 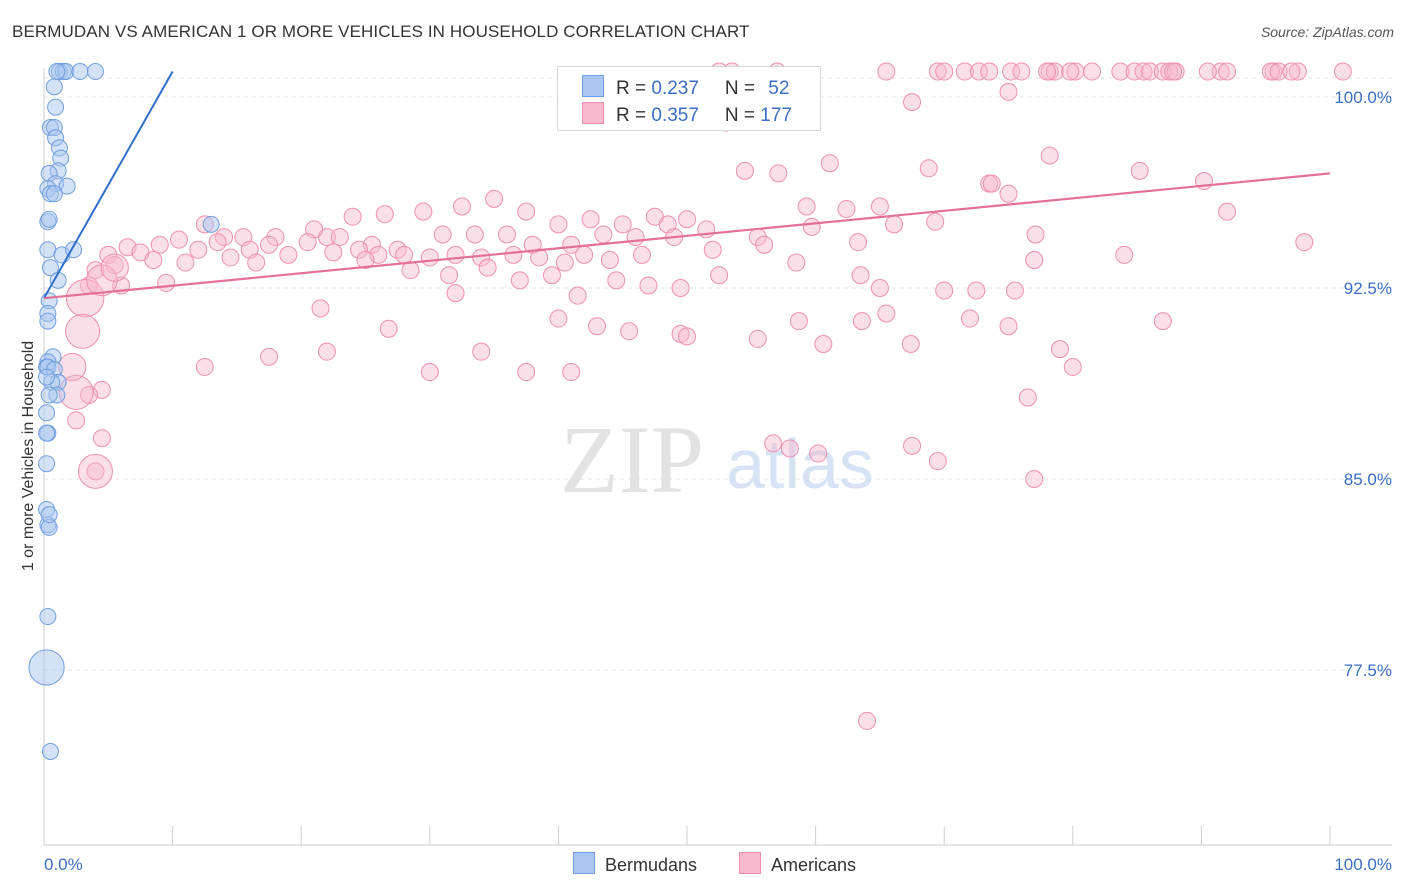 I want to click on stats-legend: R = 0.237 N = 52 R = 0.357 N = 177, so click(x=689, y=98).